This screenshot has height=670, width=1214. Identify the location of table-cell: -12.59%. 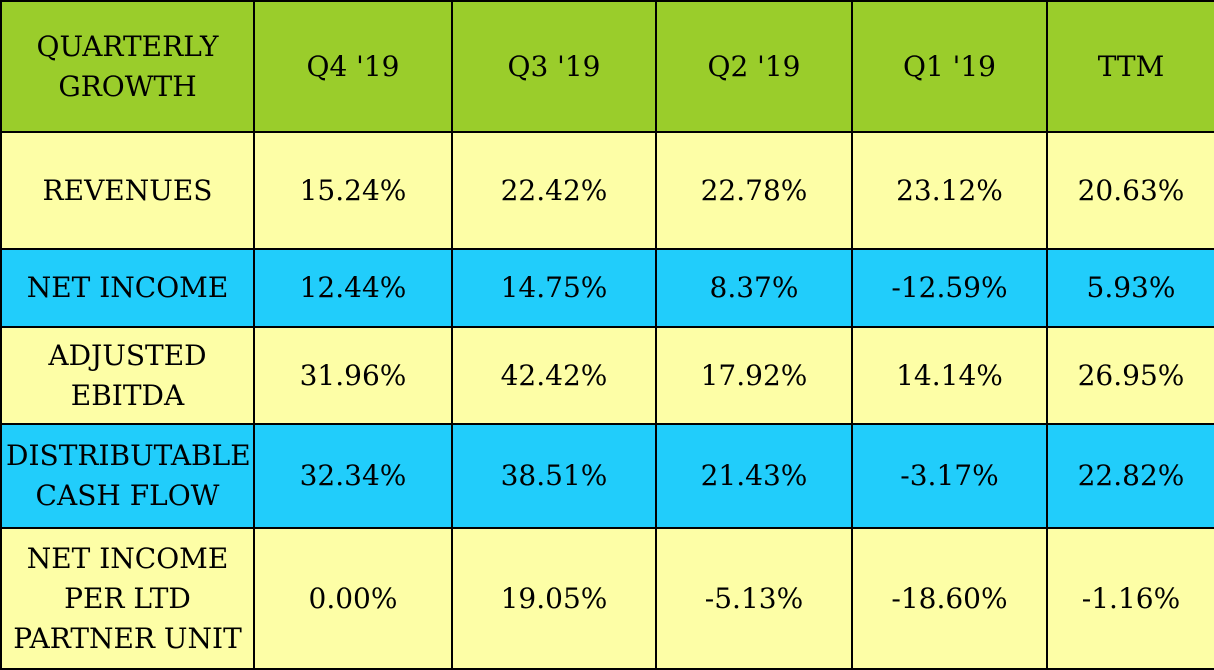
(949, 288).